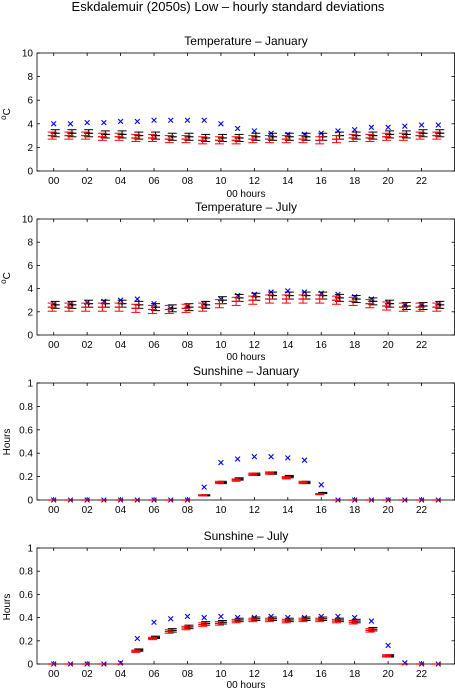 The height and width of the screenshot is (690, 455). I want to click on y-tick-label: 0.4, so click(26, 454).